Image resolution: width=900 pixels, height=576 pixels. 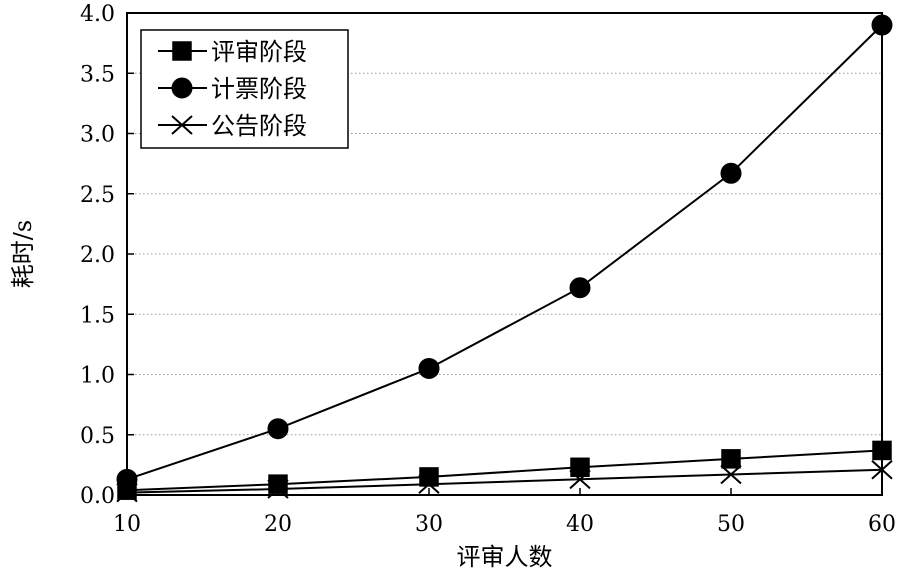 What do you see at coordinates (97, 195) in the screenshot?
I see `y-tick-label: 2.5` at bounding box center [97, 195].